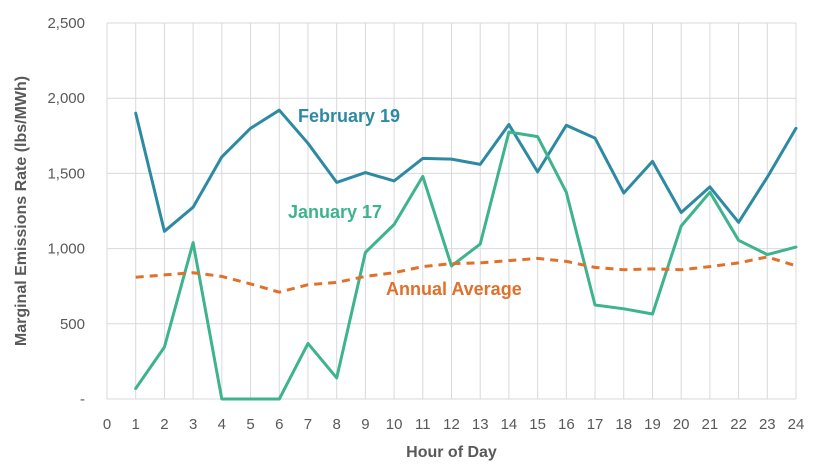 The width and height of the screenshot is (828, 475). I want to click on x-axis-tick-labels: 0 1 2 3 4 5 6 7 8 9 10 11 12 13 14 15 16 17 18 19 20 21 22 23 24, so click(454, 424).